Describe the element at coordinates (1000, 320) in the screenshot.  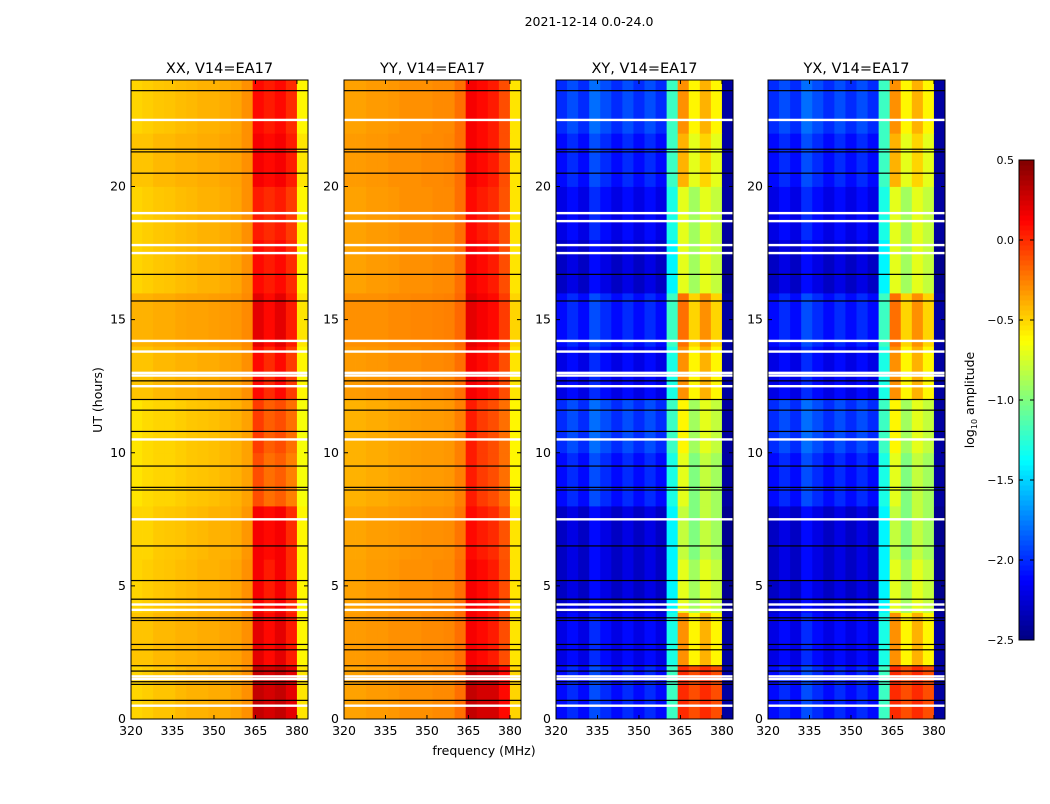
I see `colorbar-tick-label: −0.5` at that location.